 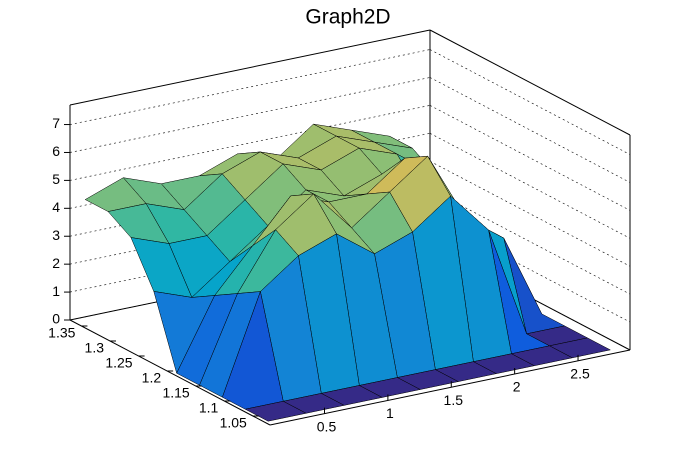 I want to click on y-tick-label: 1.15, so click(x=175, y=393).